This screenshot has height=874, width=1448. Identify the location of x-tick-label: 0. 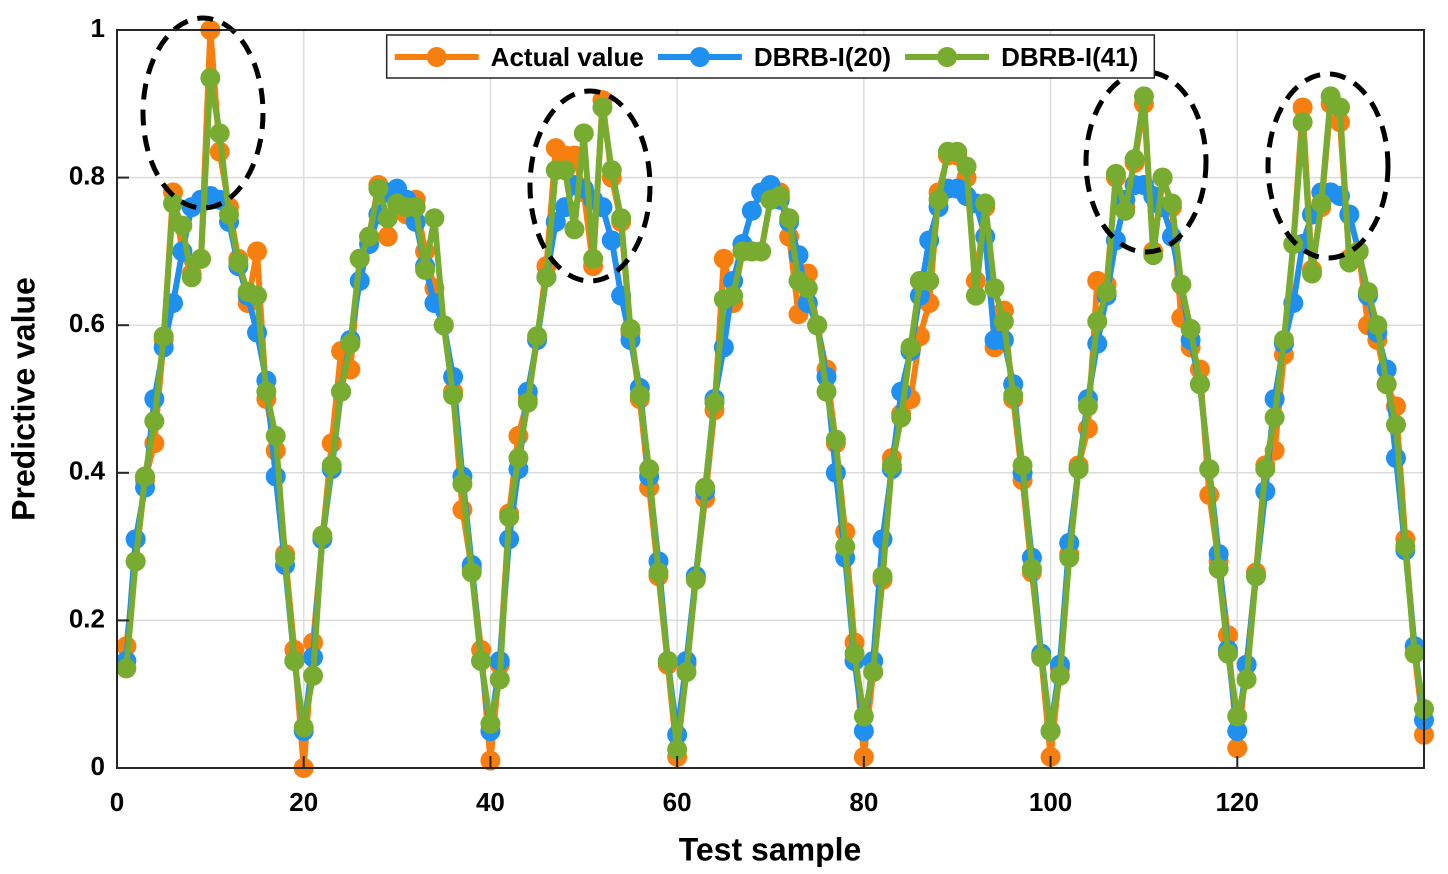
(117, 802).